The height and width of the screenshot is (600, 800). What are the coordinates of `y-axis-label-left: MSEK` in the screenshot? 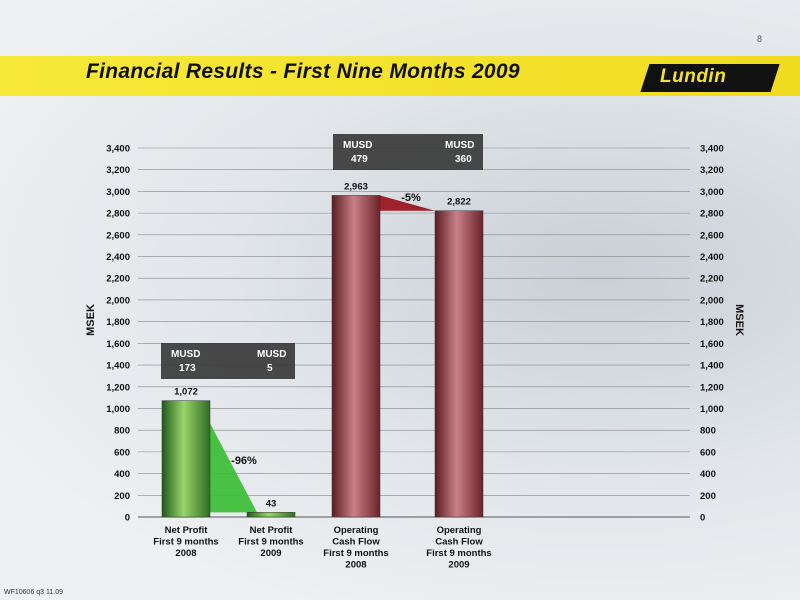 It's located at (91, 320).